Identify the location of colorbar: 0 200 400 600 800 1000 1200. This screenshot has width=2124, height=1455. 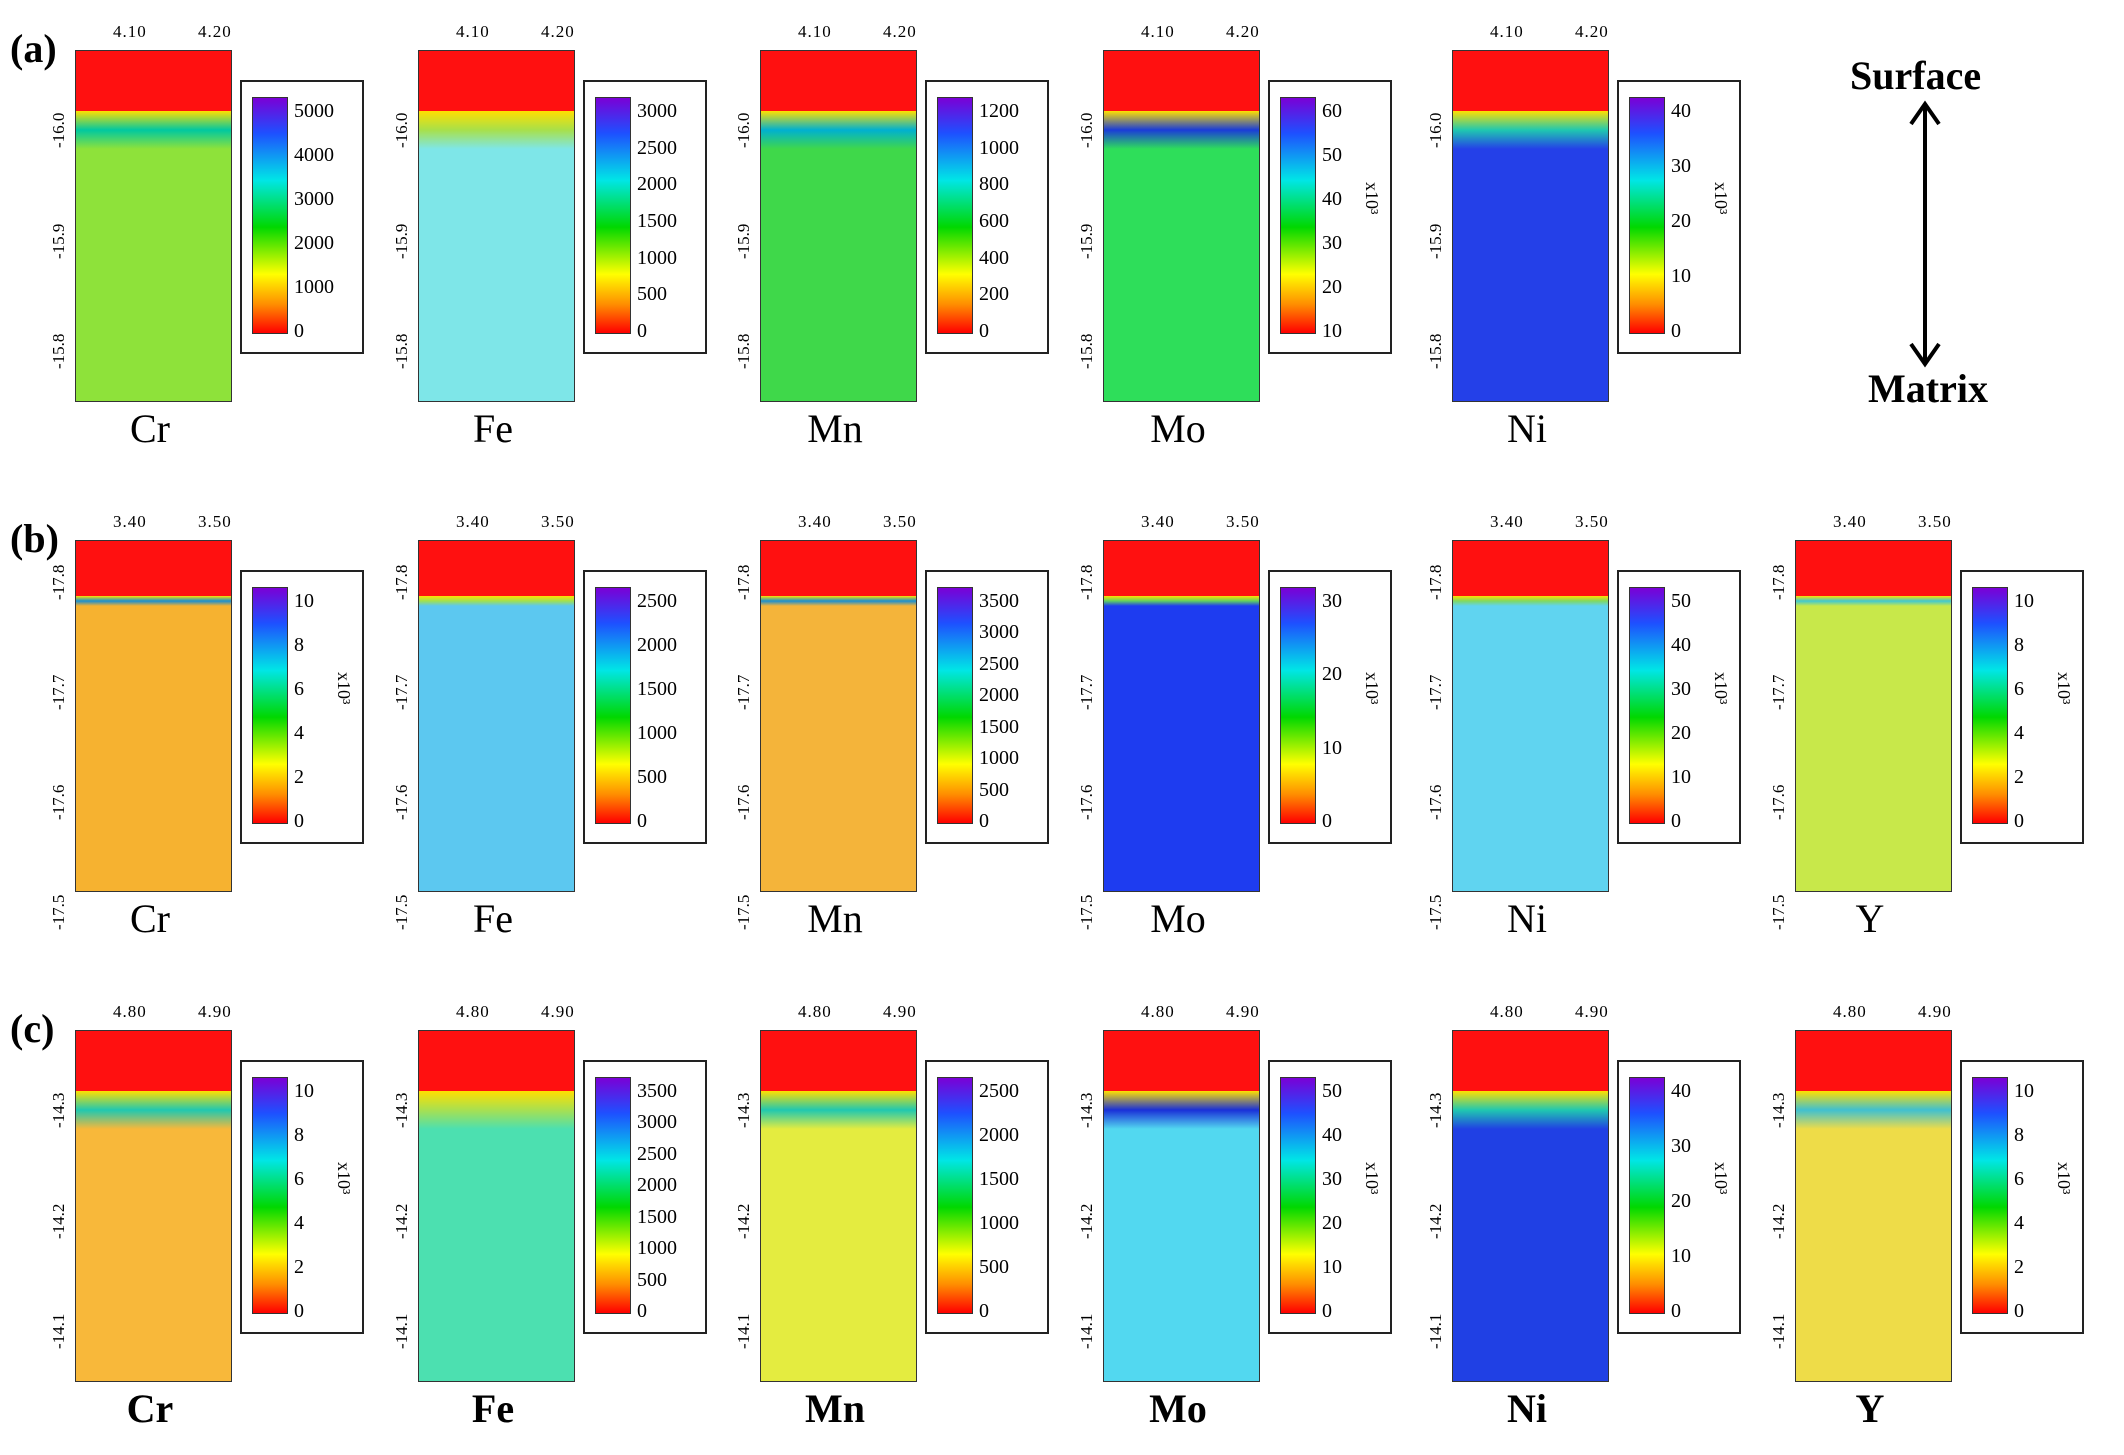
(987, 217).